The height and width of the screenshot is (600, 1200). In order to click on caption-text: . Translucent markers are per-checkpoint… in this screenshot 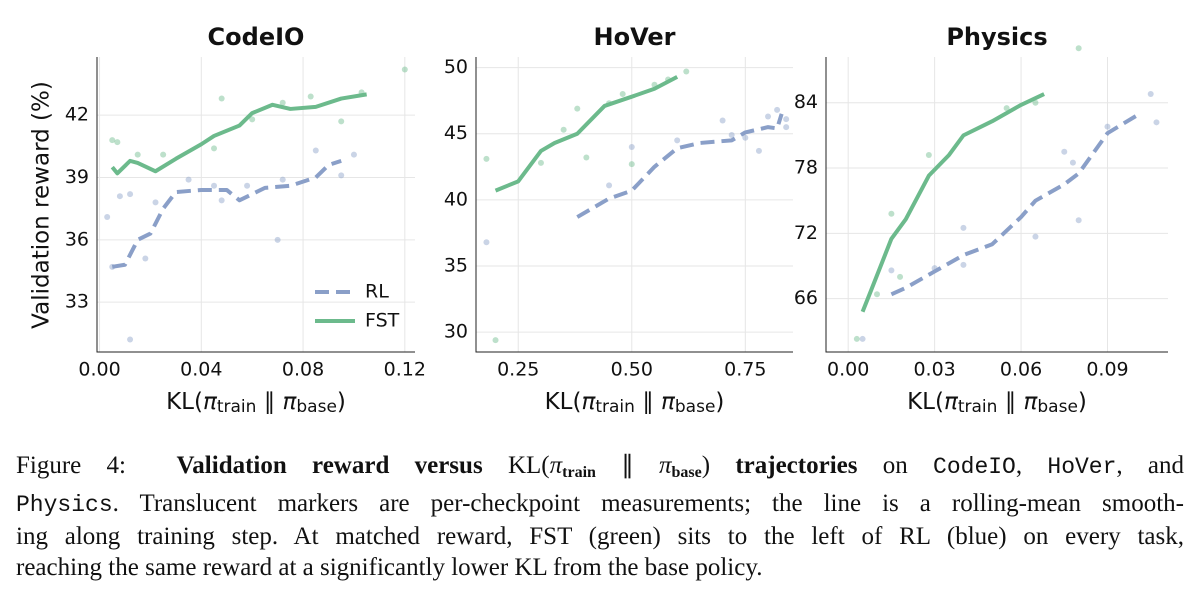, I will do `click(648, 503)`.